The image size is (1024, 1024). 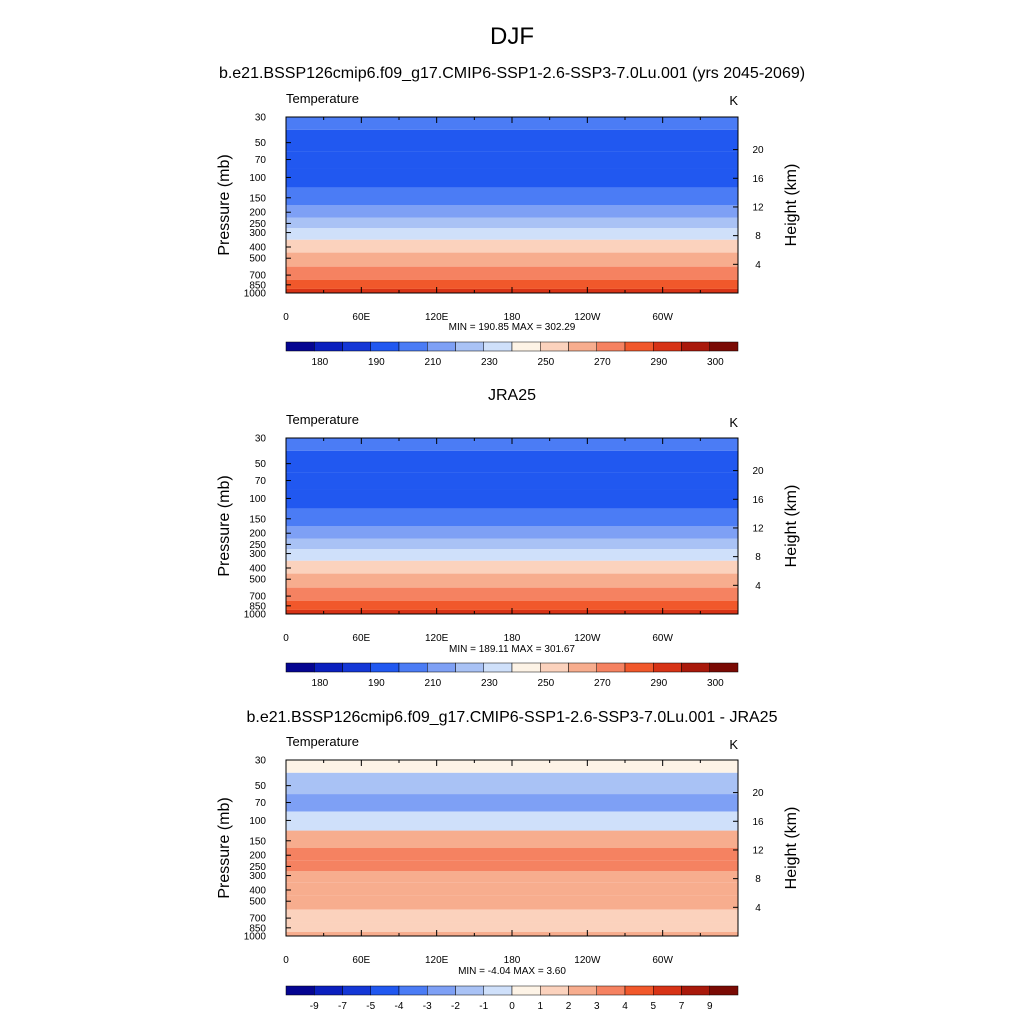 I want to click on right-tick-label: 16, so click(x=758, y=500).